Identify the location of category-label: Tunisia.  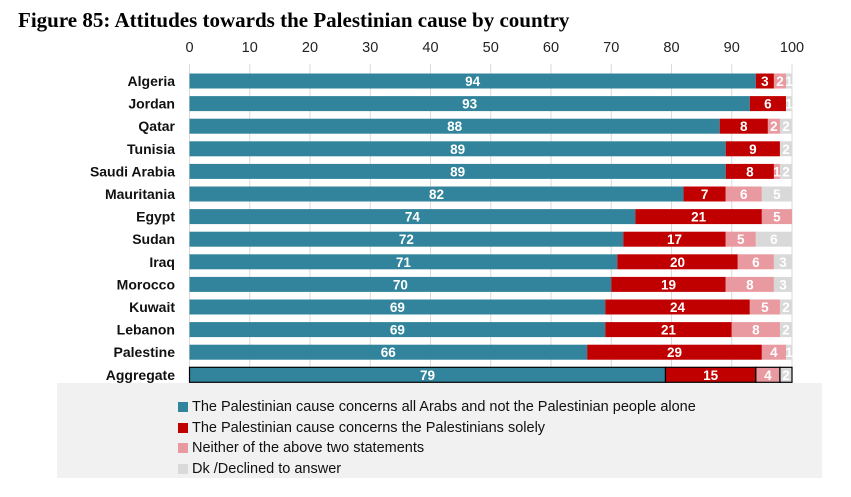
(151, 149).